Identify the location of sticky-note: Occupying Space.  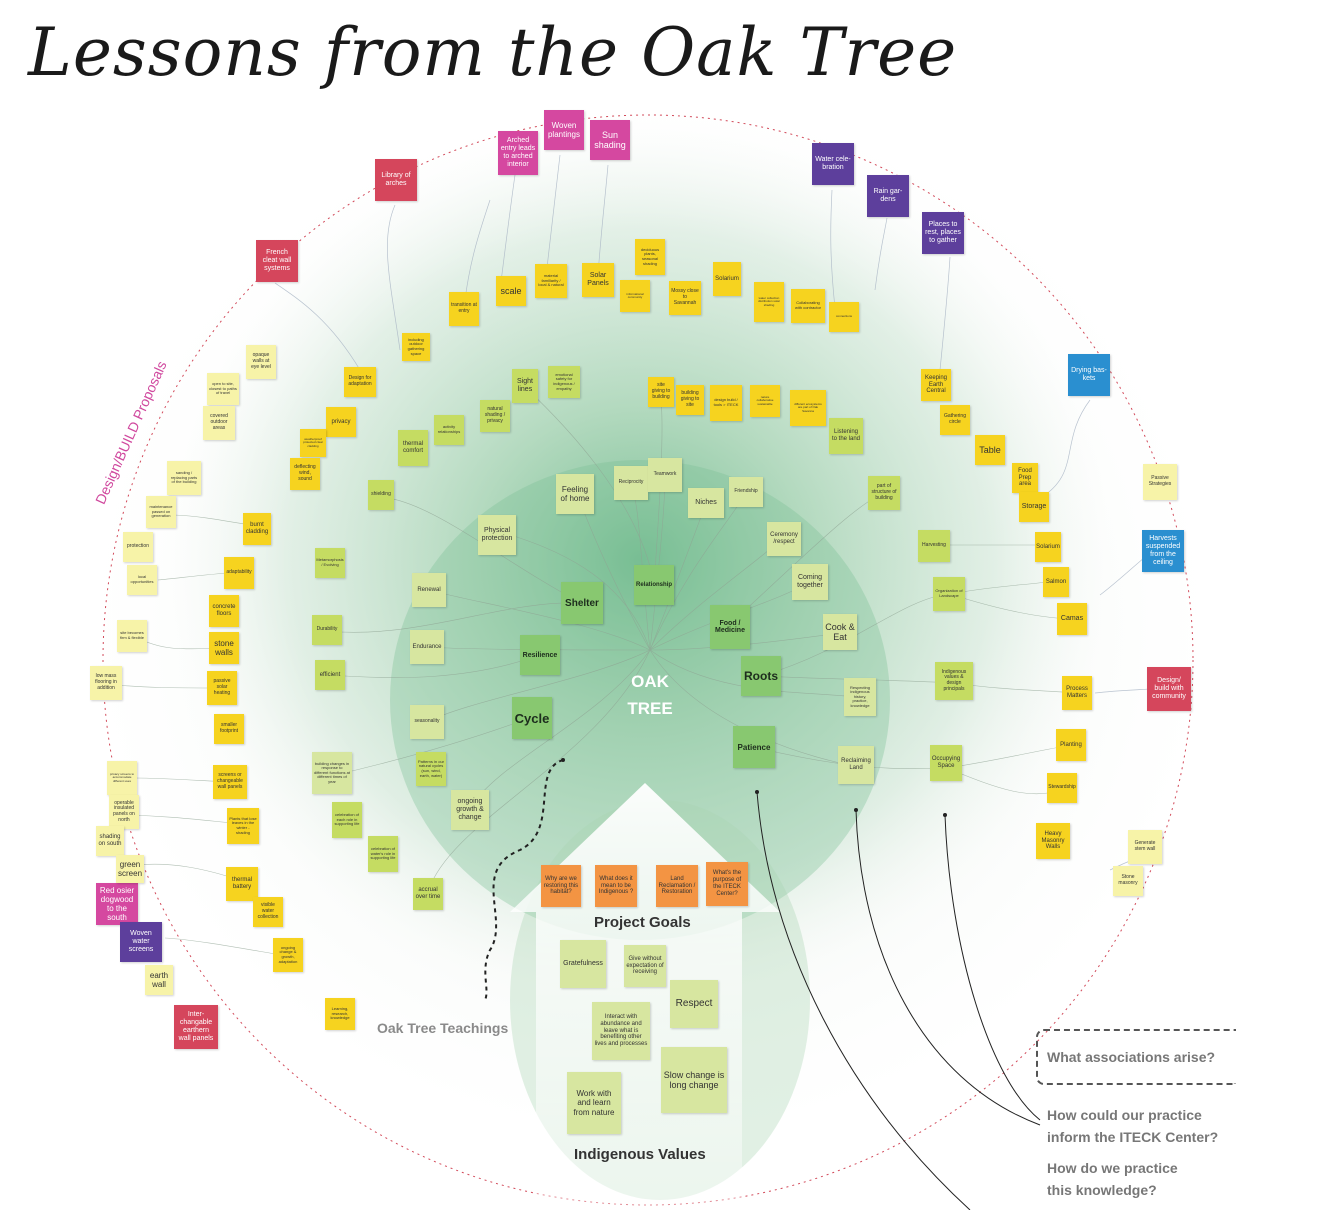
(946, 763).